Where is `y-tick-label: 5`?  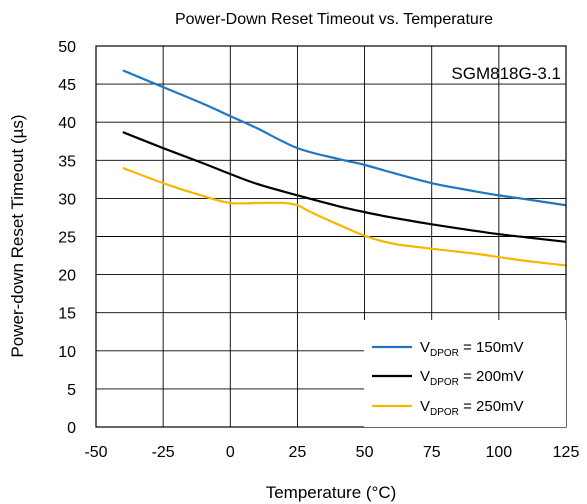 y-tick-label: 5 is located at coordinates (71, 390).